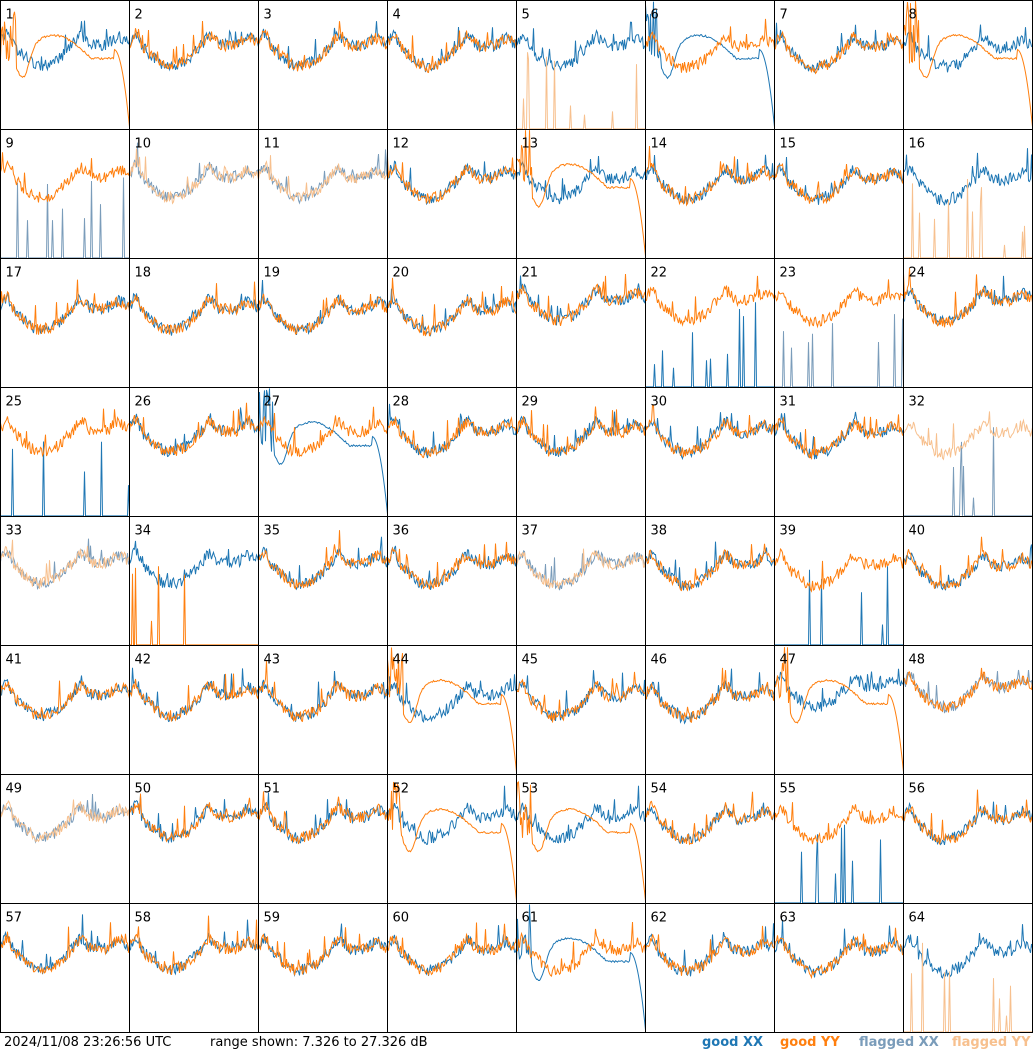 This screenshot has height=1053, width=1033. I want to click on trace-60-xx, so click(452, 950).